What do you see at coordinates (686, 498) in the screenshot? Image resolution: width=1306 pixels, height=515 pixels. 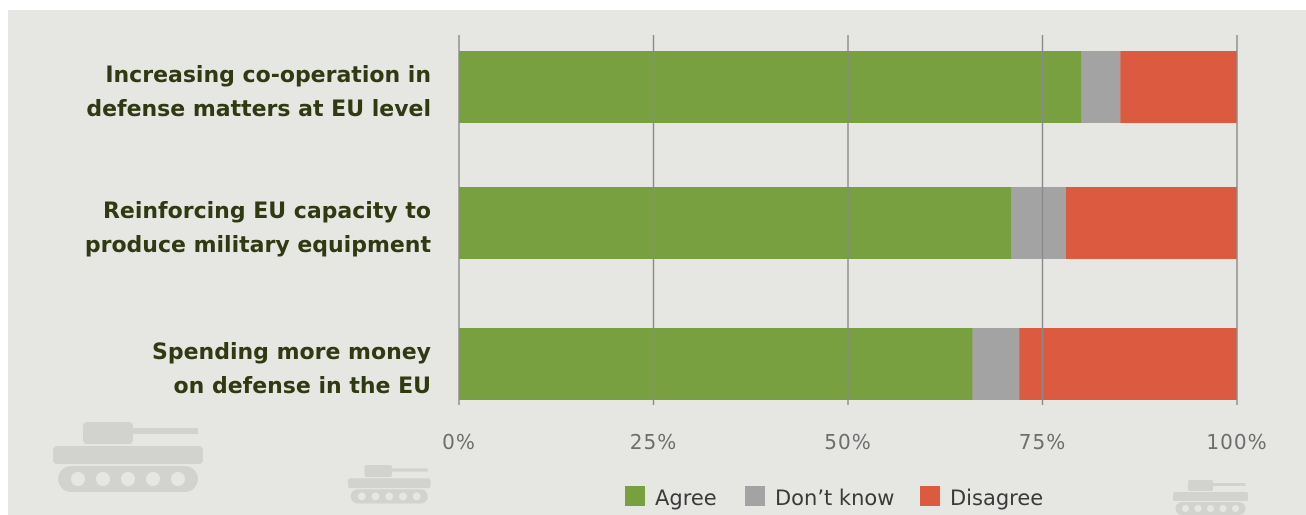 I see `legend-label-1: Agree` at bounding box center [686, 498].